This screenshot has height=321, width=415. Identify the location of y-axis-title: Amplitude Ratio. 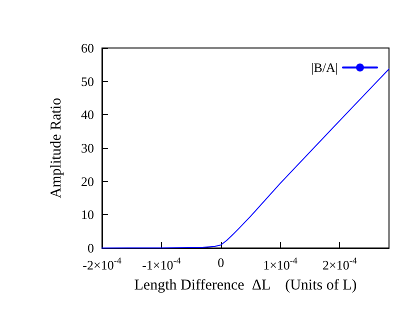
(56, 148).